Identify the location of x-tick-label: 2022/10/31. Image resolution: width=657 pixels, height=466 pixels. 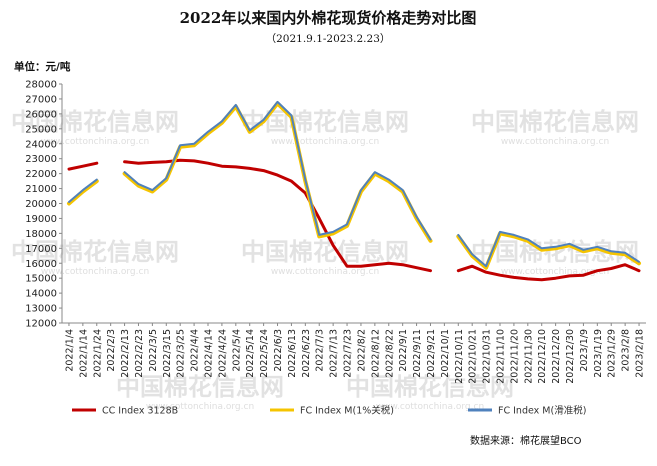
(487, 356).